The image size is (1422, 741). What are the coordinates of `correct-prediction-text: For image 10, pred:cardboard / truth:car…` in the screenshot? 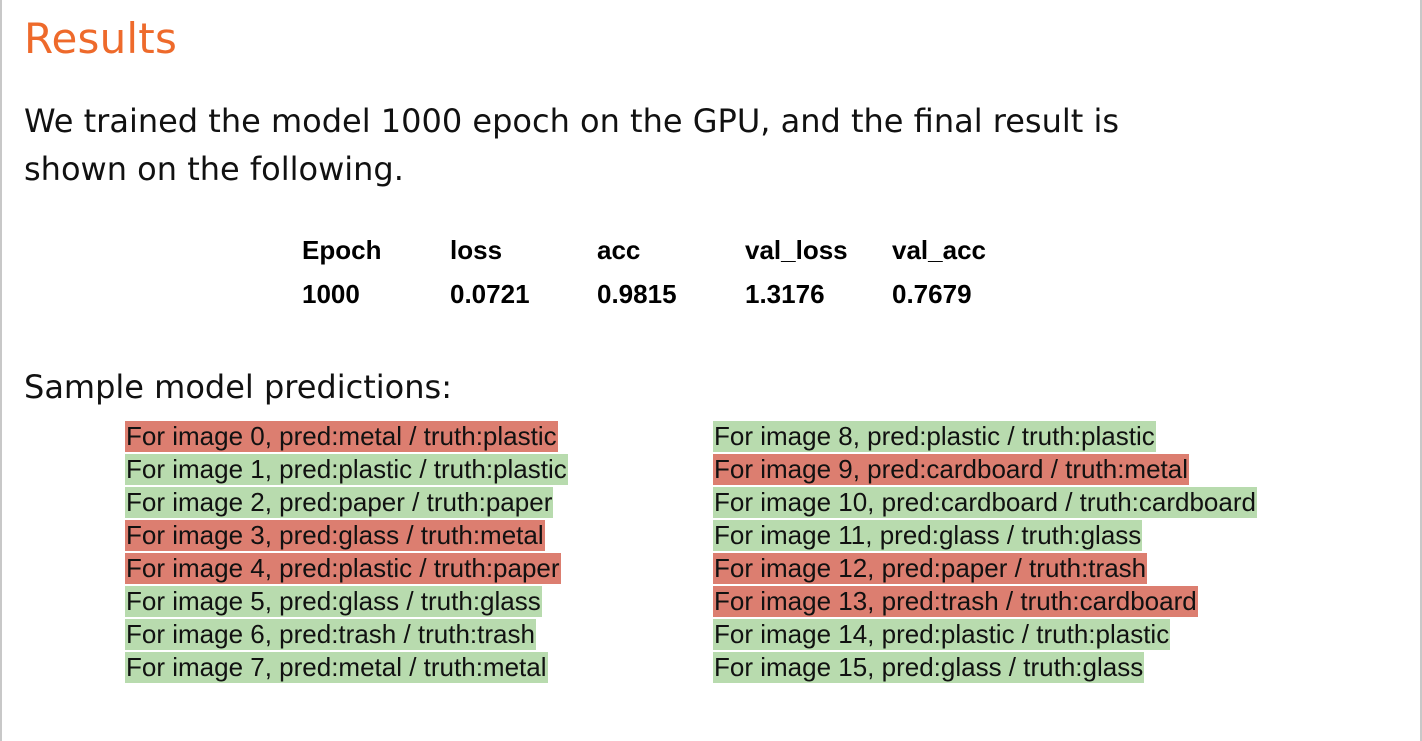 It's located at (985, 502).